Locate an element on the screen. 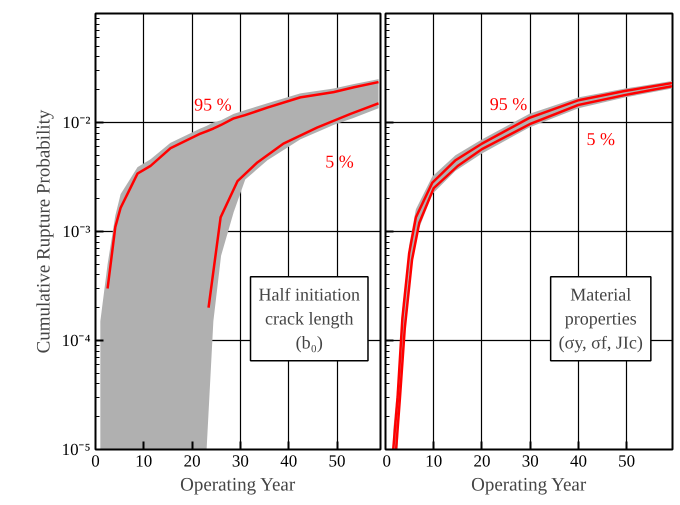 This screenshot has height=505, width=680. y-tick-label: 10⁻² is located at coordinates (76, 122).